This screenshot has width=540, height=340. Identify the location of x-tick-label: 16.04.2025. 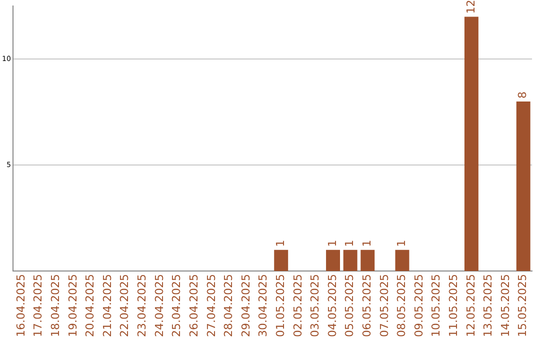
(21, 306).